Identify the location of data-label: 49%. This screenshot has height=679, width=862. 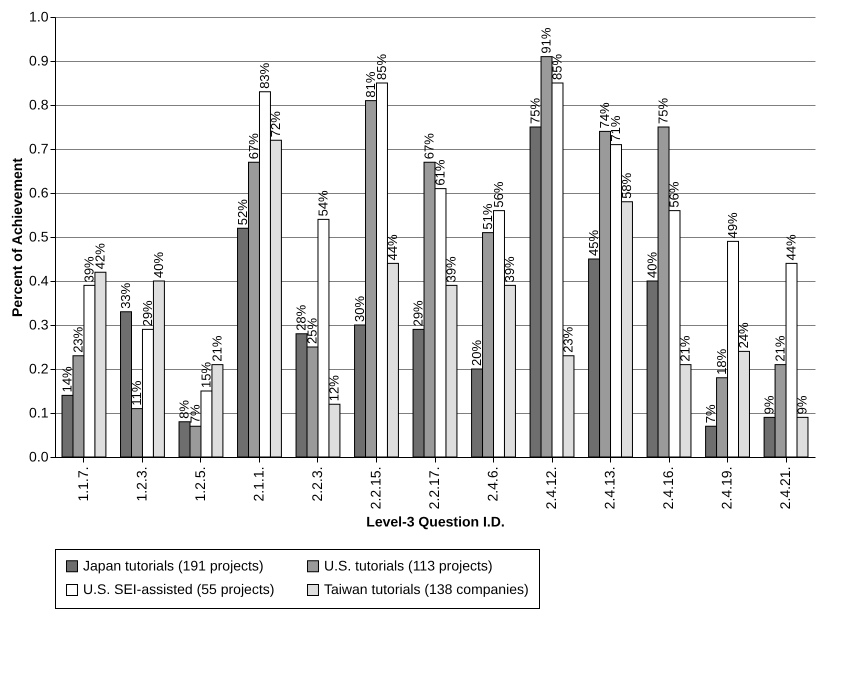
(732, 225).